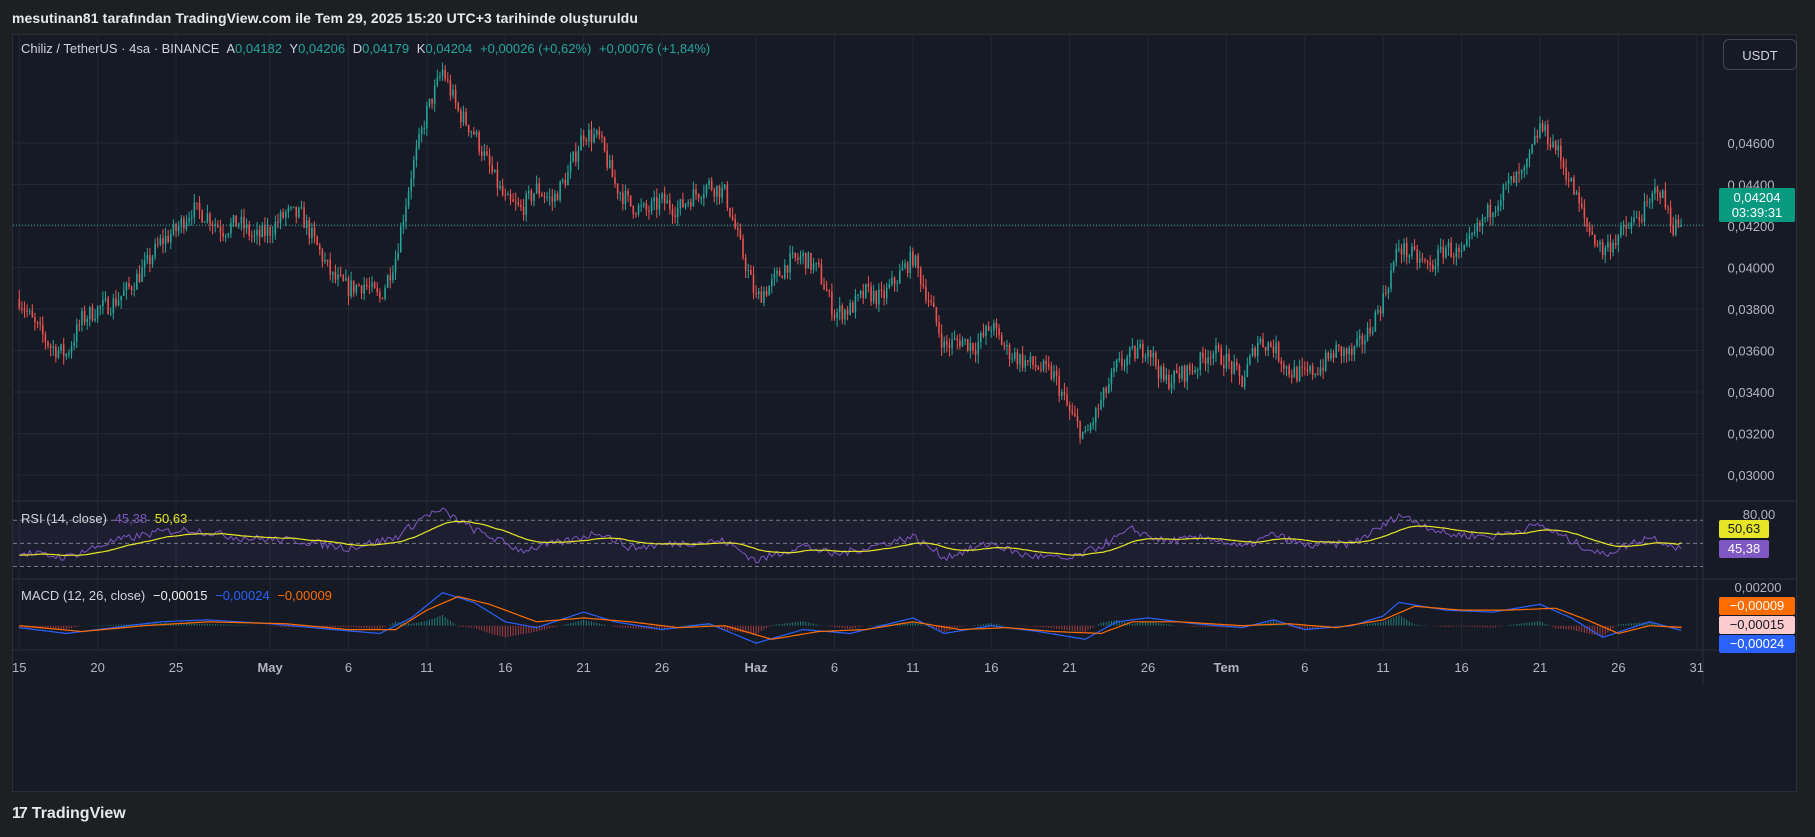  I want to click on macd-hist-tag: −0,00015, so click(1757, 625).